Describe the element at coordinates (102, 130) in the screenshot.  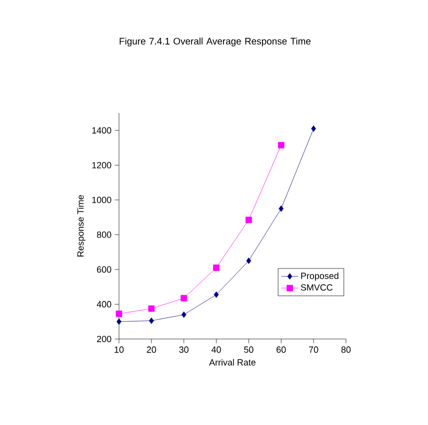
I see `y-tick-label: 1400` at that location.